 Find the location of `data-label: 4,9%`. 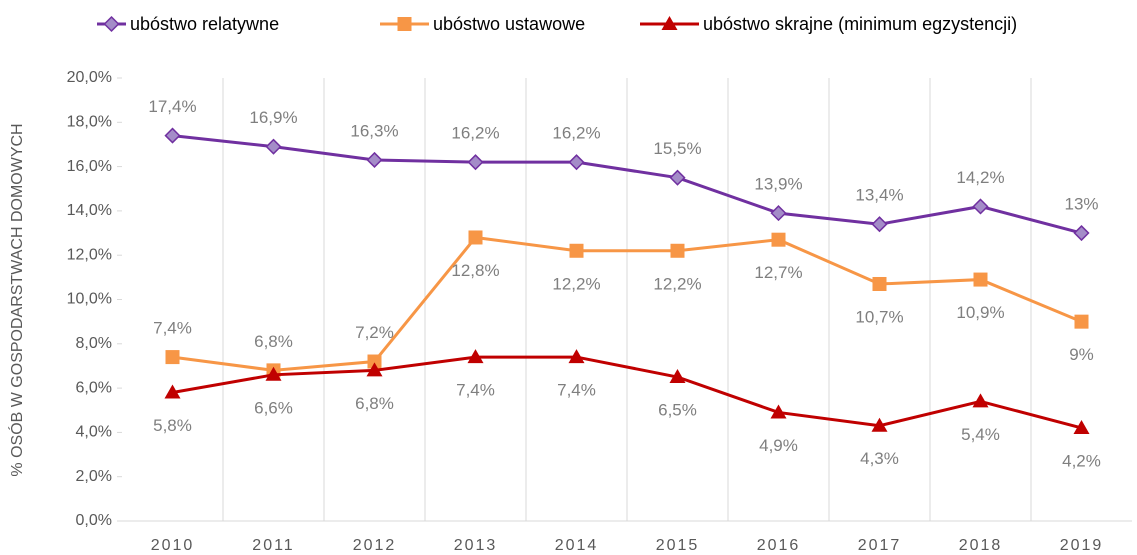

data-label: 4,9% is located at coordinates (778, 445).